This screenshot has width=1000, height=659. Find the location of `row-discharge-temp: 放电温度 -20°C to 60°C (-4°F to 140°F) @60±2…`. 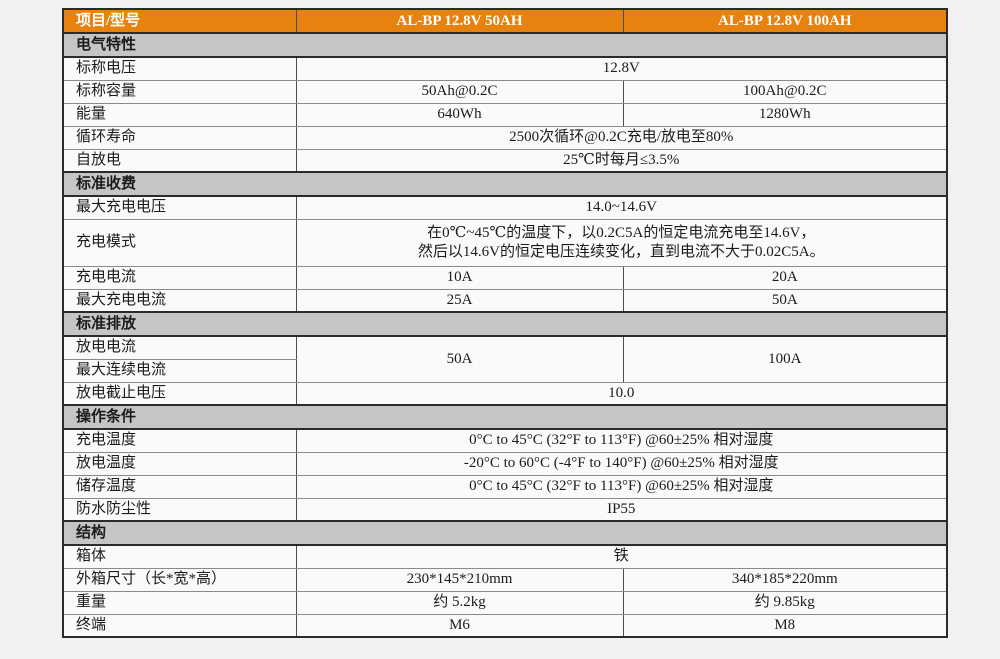

row-discharge-temp: 放电温度 -20°C to 60°C (-4°F to 140°F) @60±2… is located at coordinates (505, 463).